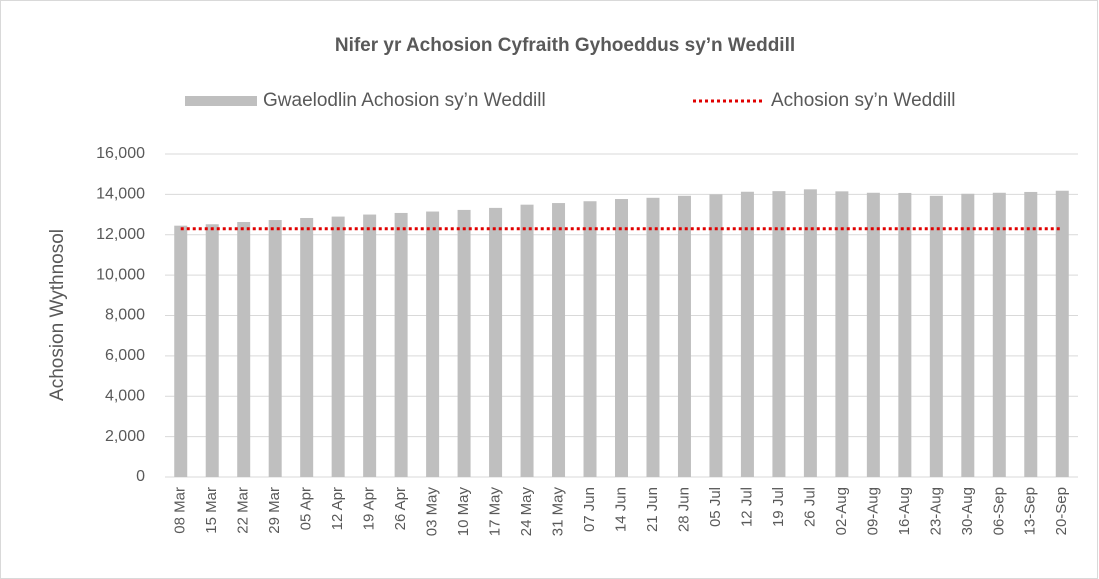 The image size is (1099, 579). Describe the element at coordinates (558, 512) in the screenshot. I see `x-tick-label: 31 May` at that location.